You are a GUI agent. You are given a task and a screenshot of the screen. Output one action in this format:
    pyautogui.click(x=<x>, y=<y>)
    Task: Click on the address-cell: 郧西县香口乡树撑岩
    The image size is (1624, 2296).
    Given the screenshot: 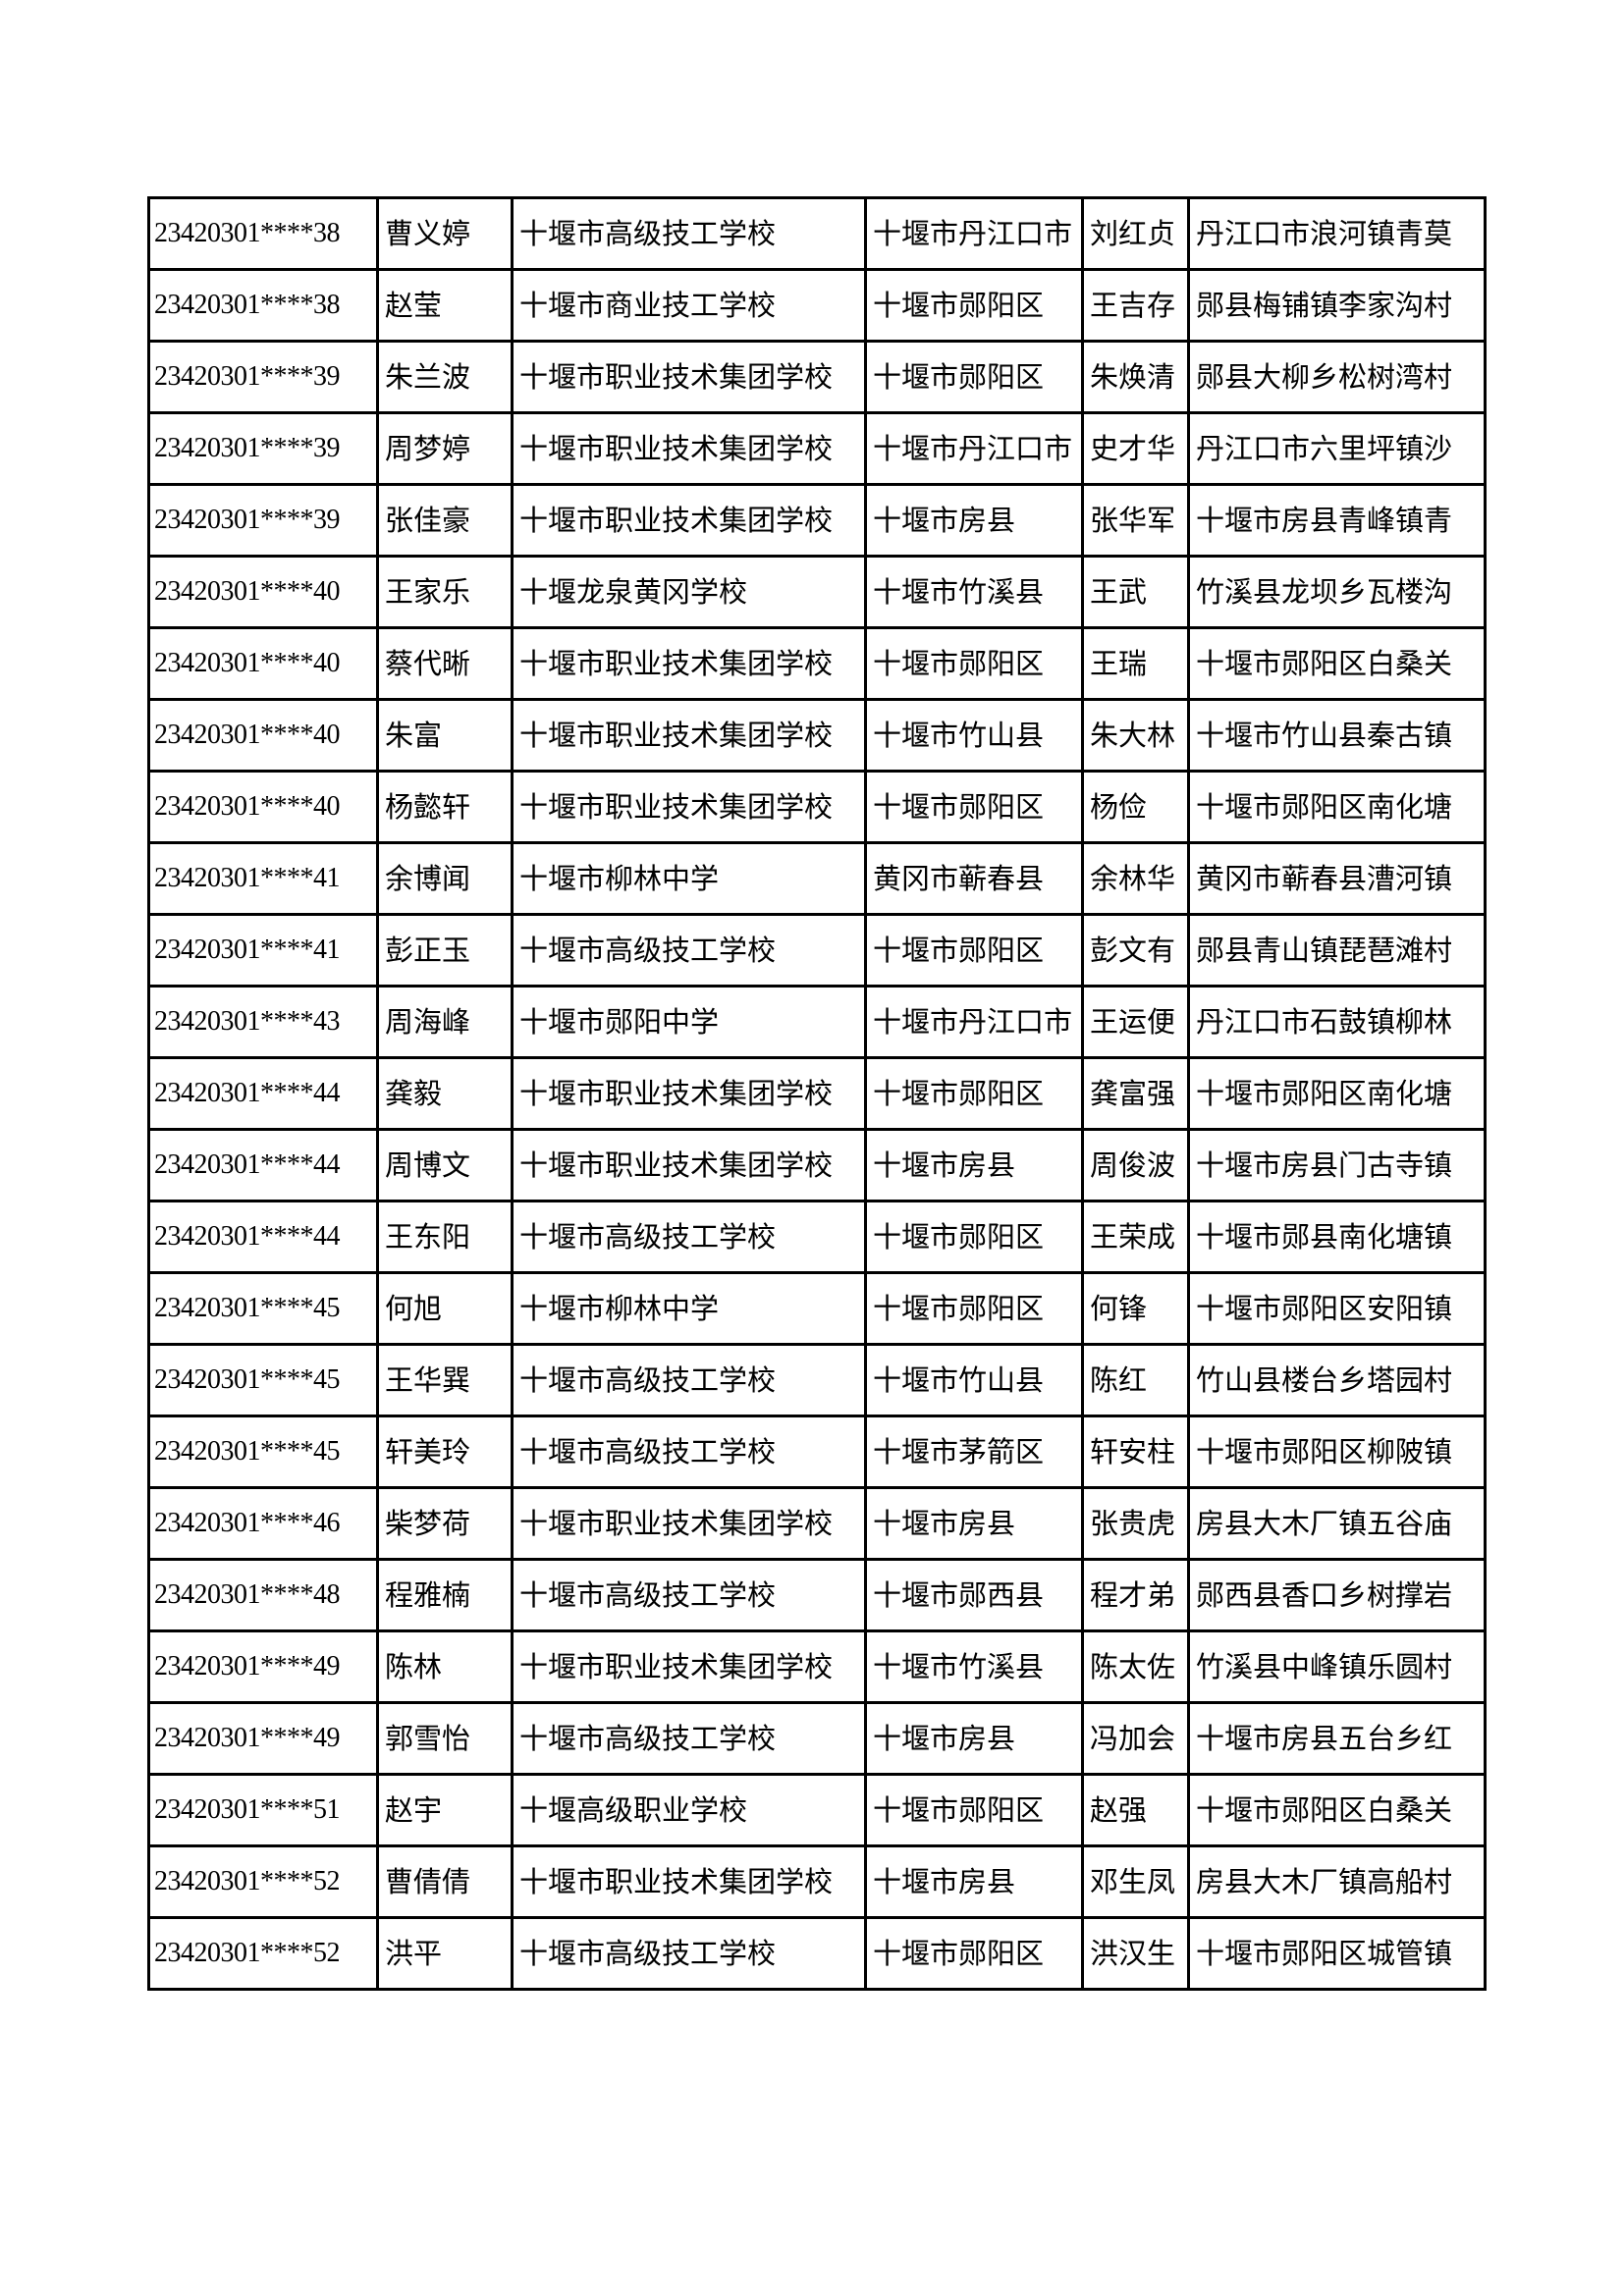 What is the action you would take?
    pyautogui.click(x=1337, y=1595)
    